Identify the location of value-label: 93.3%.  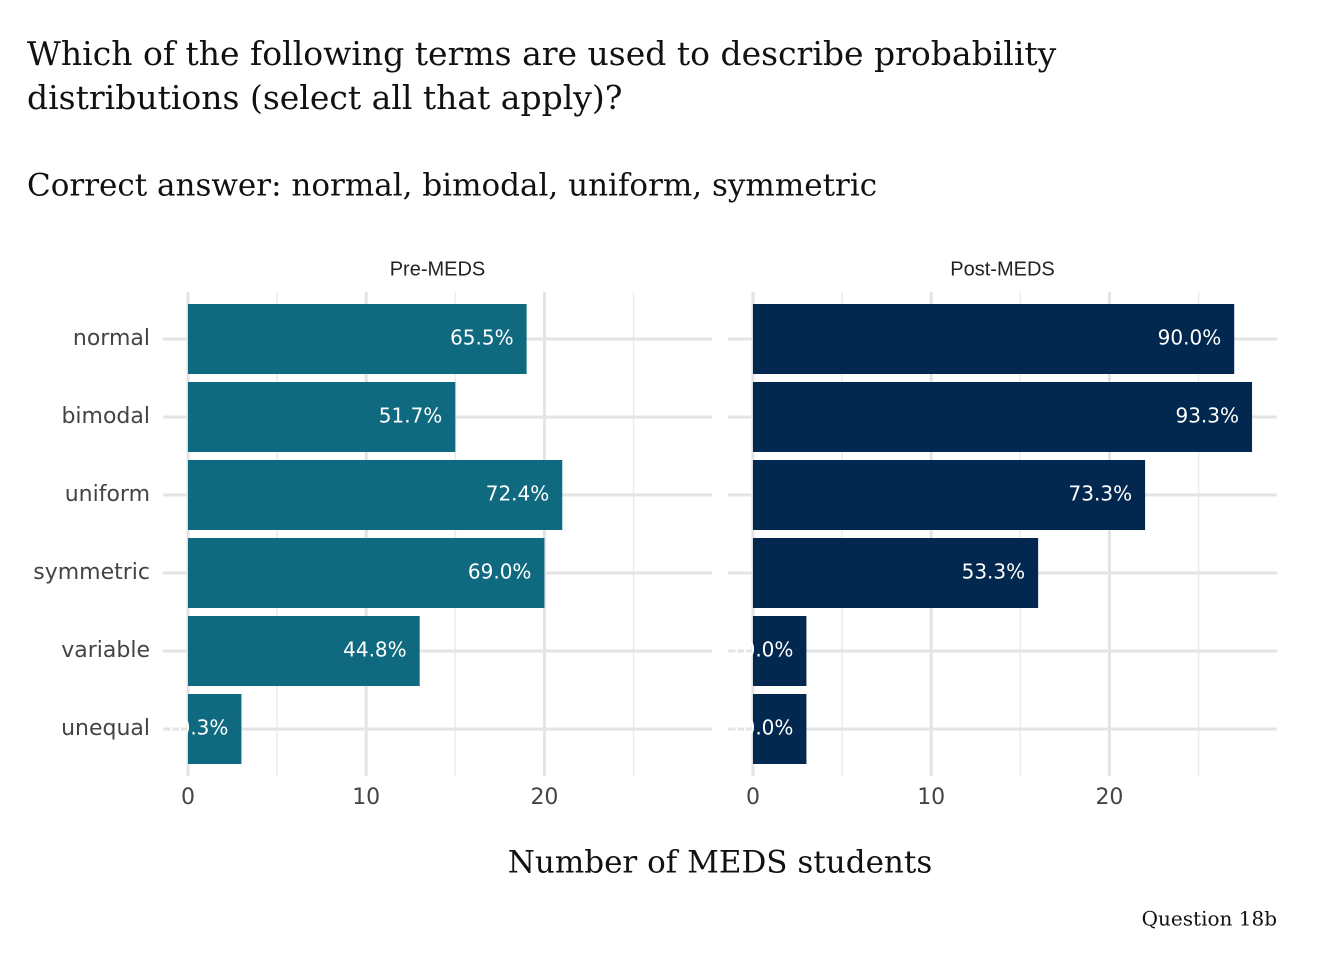
(1207, 416).